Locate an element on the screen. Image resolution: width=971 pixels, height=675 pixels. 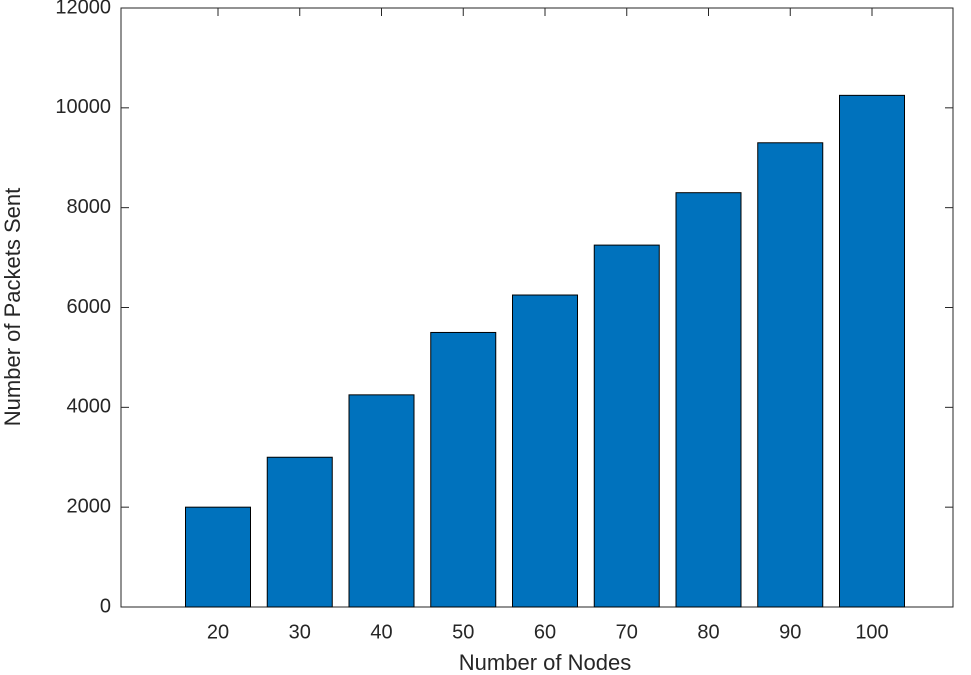
x-tick-label: 50 is located at coordinates (463, 632).